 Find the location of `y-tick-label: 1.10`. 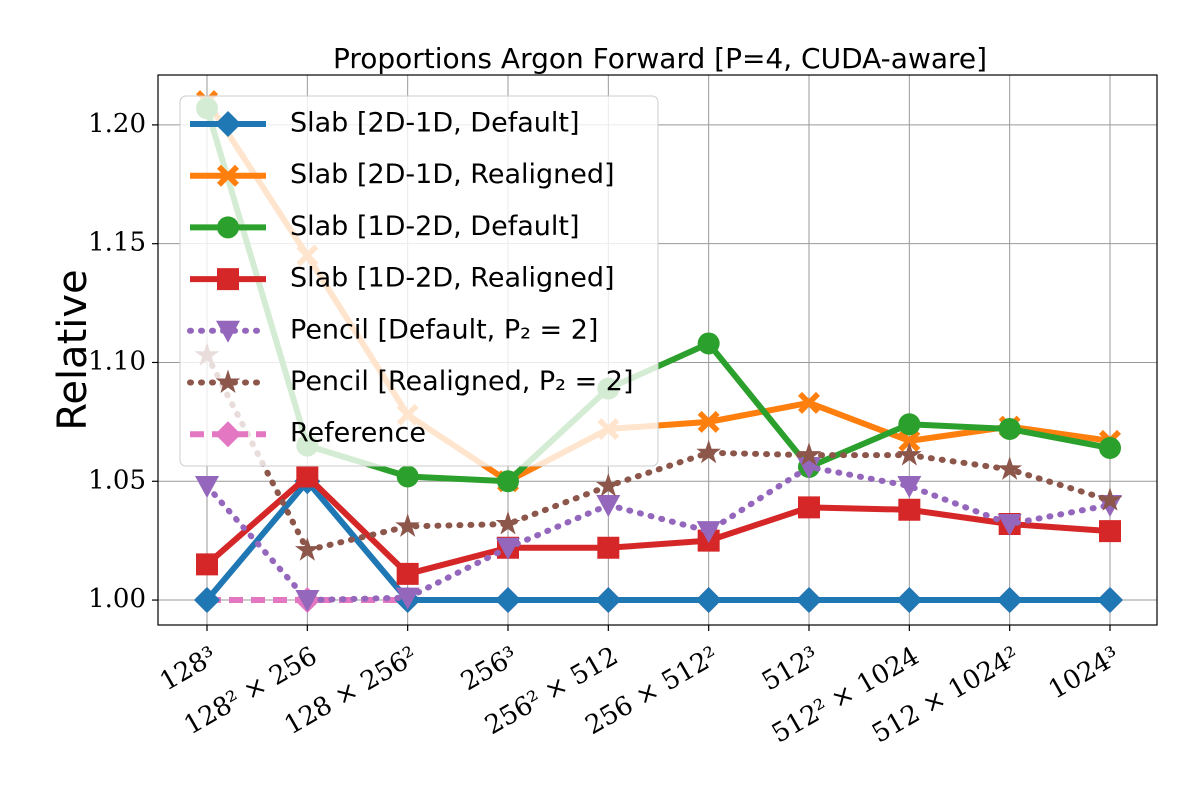

y-tick-label: 1.10 is located at coordinates (117, 361).